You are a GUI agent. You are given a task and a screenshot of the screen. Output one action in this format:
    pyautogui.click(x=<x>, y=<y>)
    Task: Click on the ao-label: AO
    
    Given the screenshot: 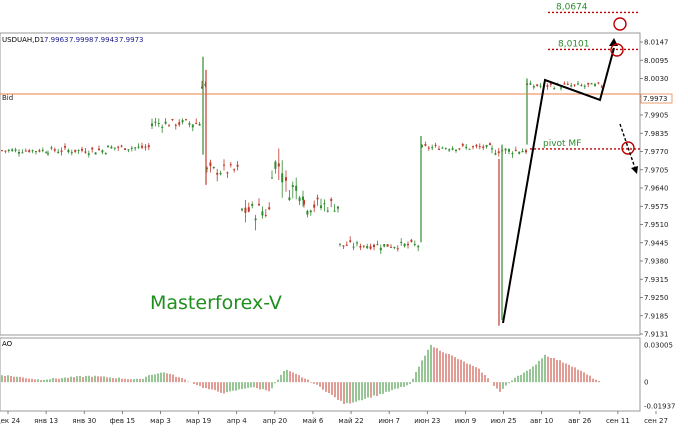 What is the action you would take?
    pyautogui.click(x=7, y=344)
    